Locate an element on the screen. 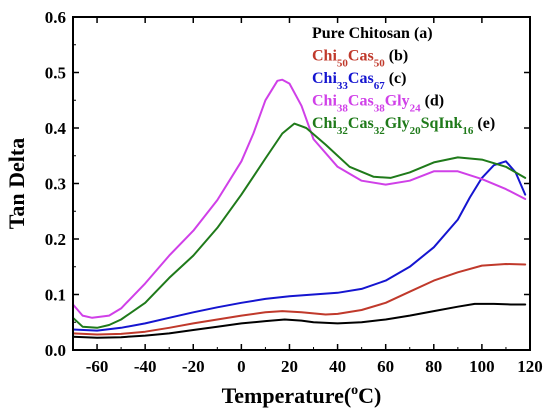 This screenshot has width=550, height=415. legend-subscript: 33 is located at coordinates (343, 86).